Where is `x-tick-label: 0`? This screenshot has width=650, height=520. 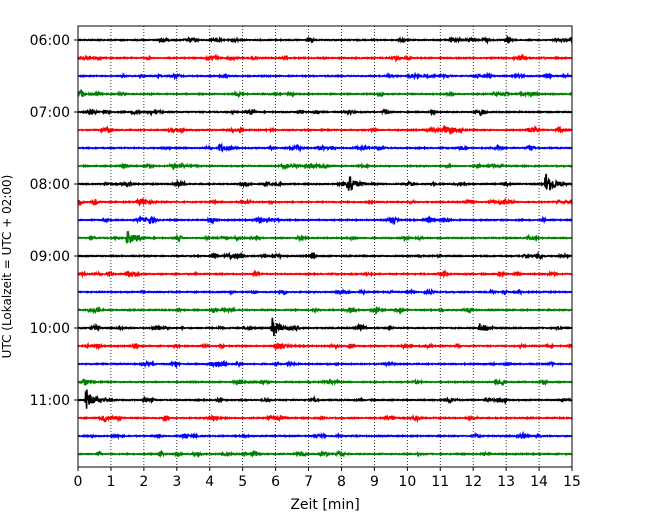 x-tick-label: 0 is located at coordinates (78, 482).